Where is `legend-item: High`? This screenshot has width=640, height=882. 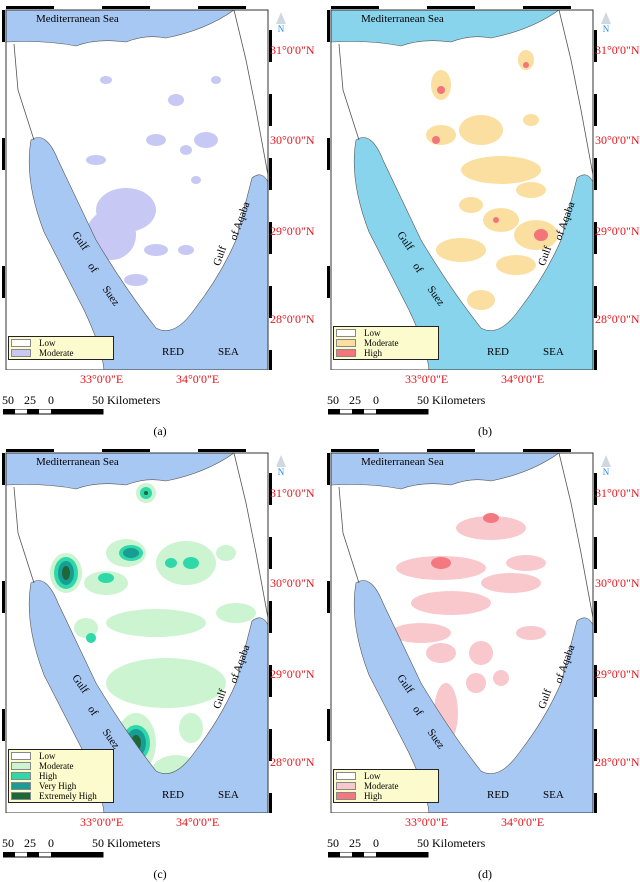 legend-item: High is located at coordinates (61, 776).